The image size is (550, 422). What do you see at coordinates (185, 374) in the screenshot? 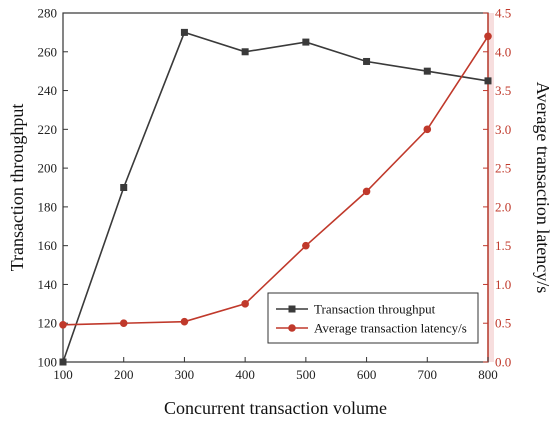
I see `x-tick-label: 300` at bounding box center [185, 374].